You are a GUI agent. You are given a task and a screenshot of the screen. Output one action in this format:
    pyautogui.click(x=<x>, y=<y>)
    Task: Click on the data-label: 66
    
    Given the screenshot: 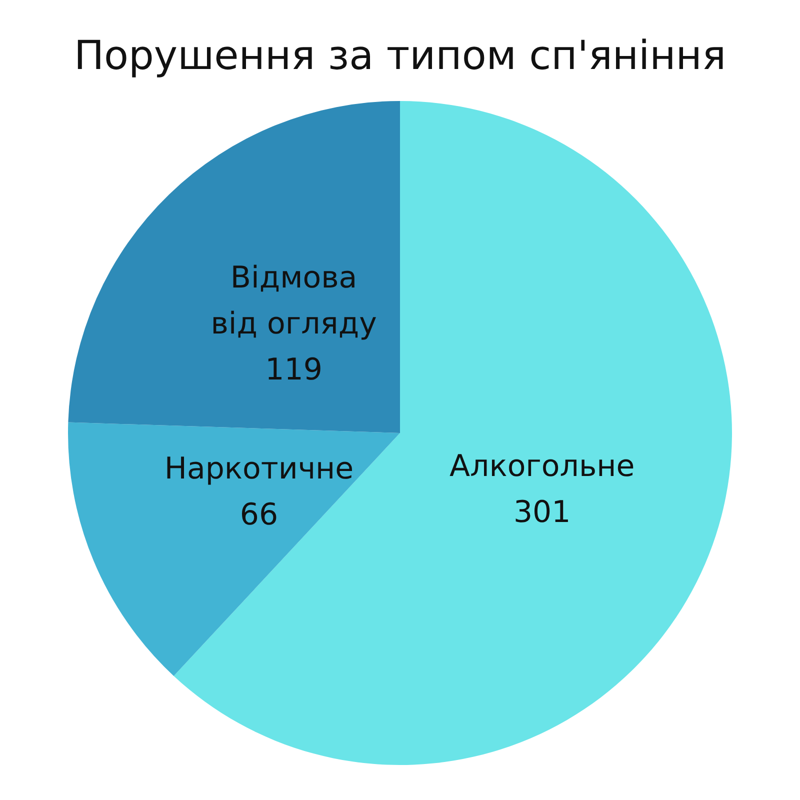 What is the action you would take?
    pyautogui.click(x=259, y=514)
    